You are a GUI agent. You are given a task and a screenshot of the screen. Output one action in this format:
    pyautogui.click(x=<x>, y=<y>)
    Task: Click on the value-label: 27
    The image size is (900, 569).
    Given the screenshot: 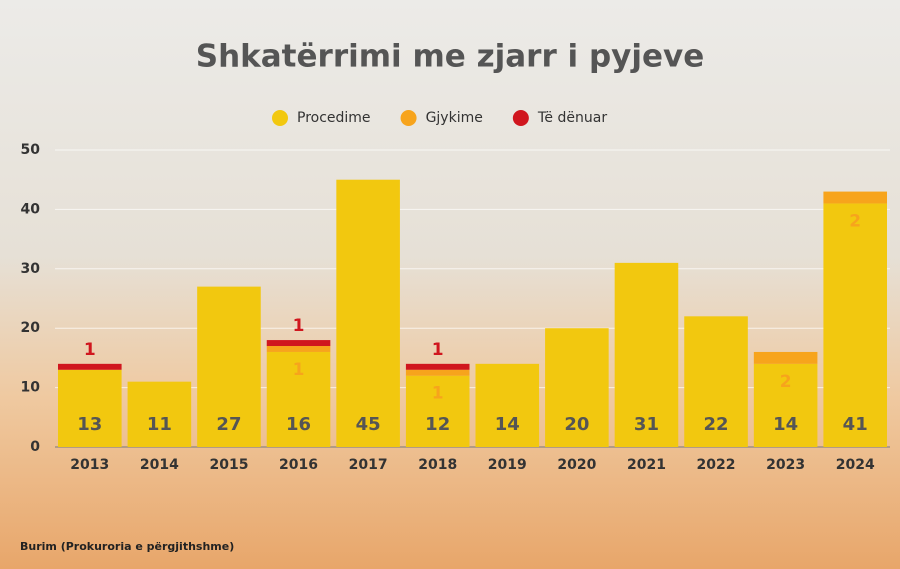 What is the action you would take?
    pyautogui.click(x=228, y=424)
    